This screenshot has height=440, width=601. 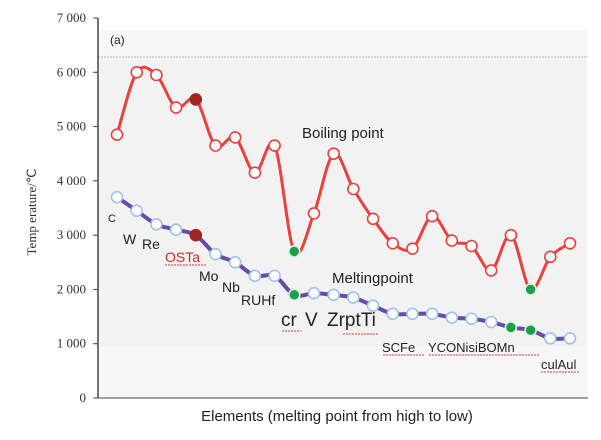 I want to click on melting-series-label: Meltingpoint, so click(x=373, y=278).